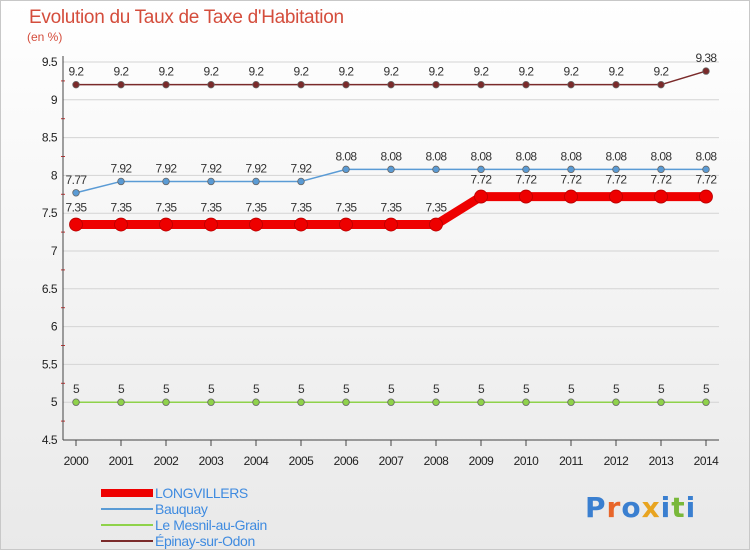 The image size is (750, 550). I want to click on brand-letter: r, so click(614, 507).